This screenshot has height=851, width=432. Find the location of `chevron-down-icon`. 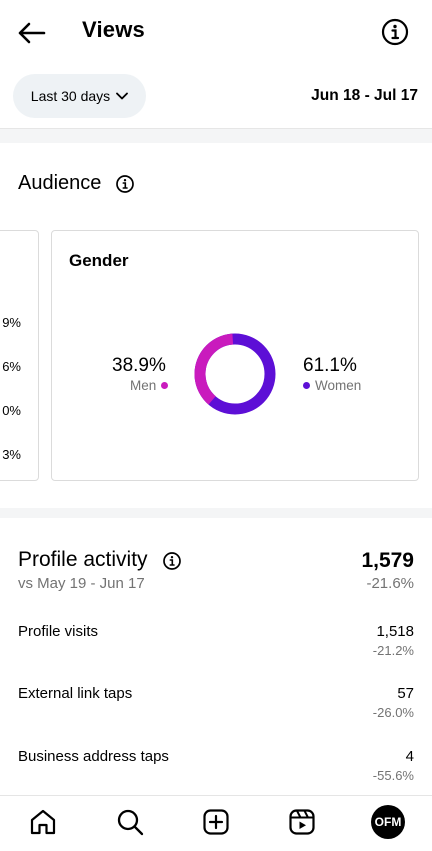

chevron-down-icon is located at coordinates (122, 96).